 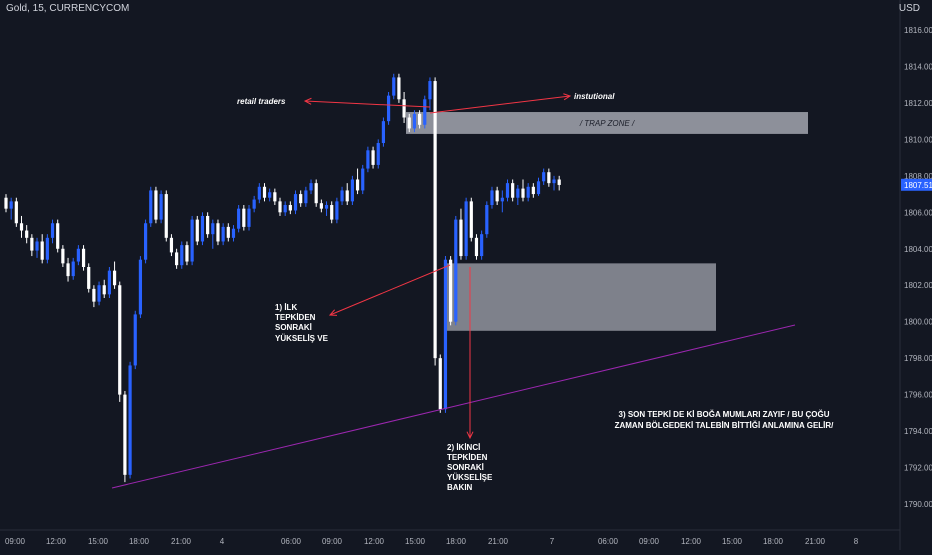 What do you see at coordinates (607, 123) in the screenshot?
I see `trap-zone` at bounding box center [607, 123].